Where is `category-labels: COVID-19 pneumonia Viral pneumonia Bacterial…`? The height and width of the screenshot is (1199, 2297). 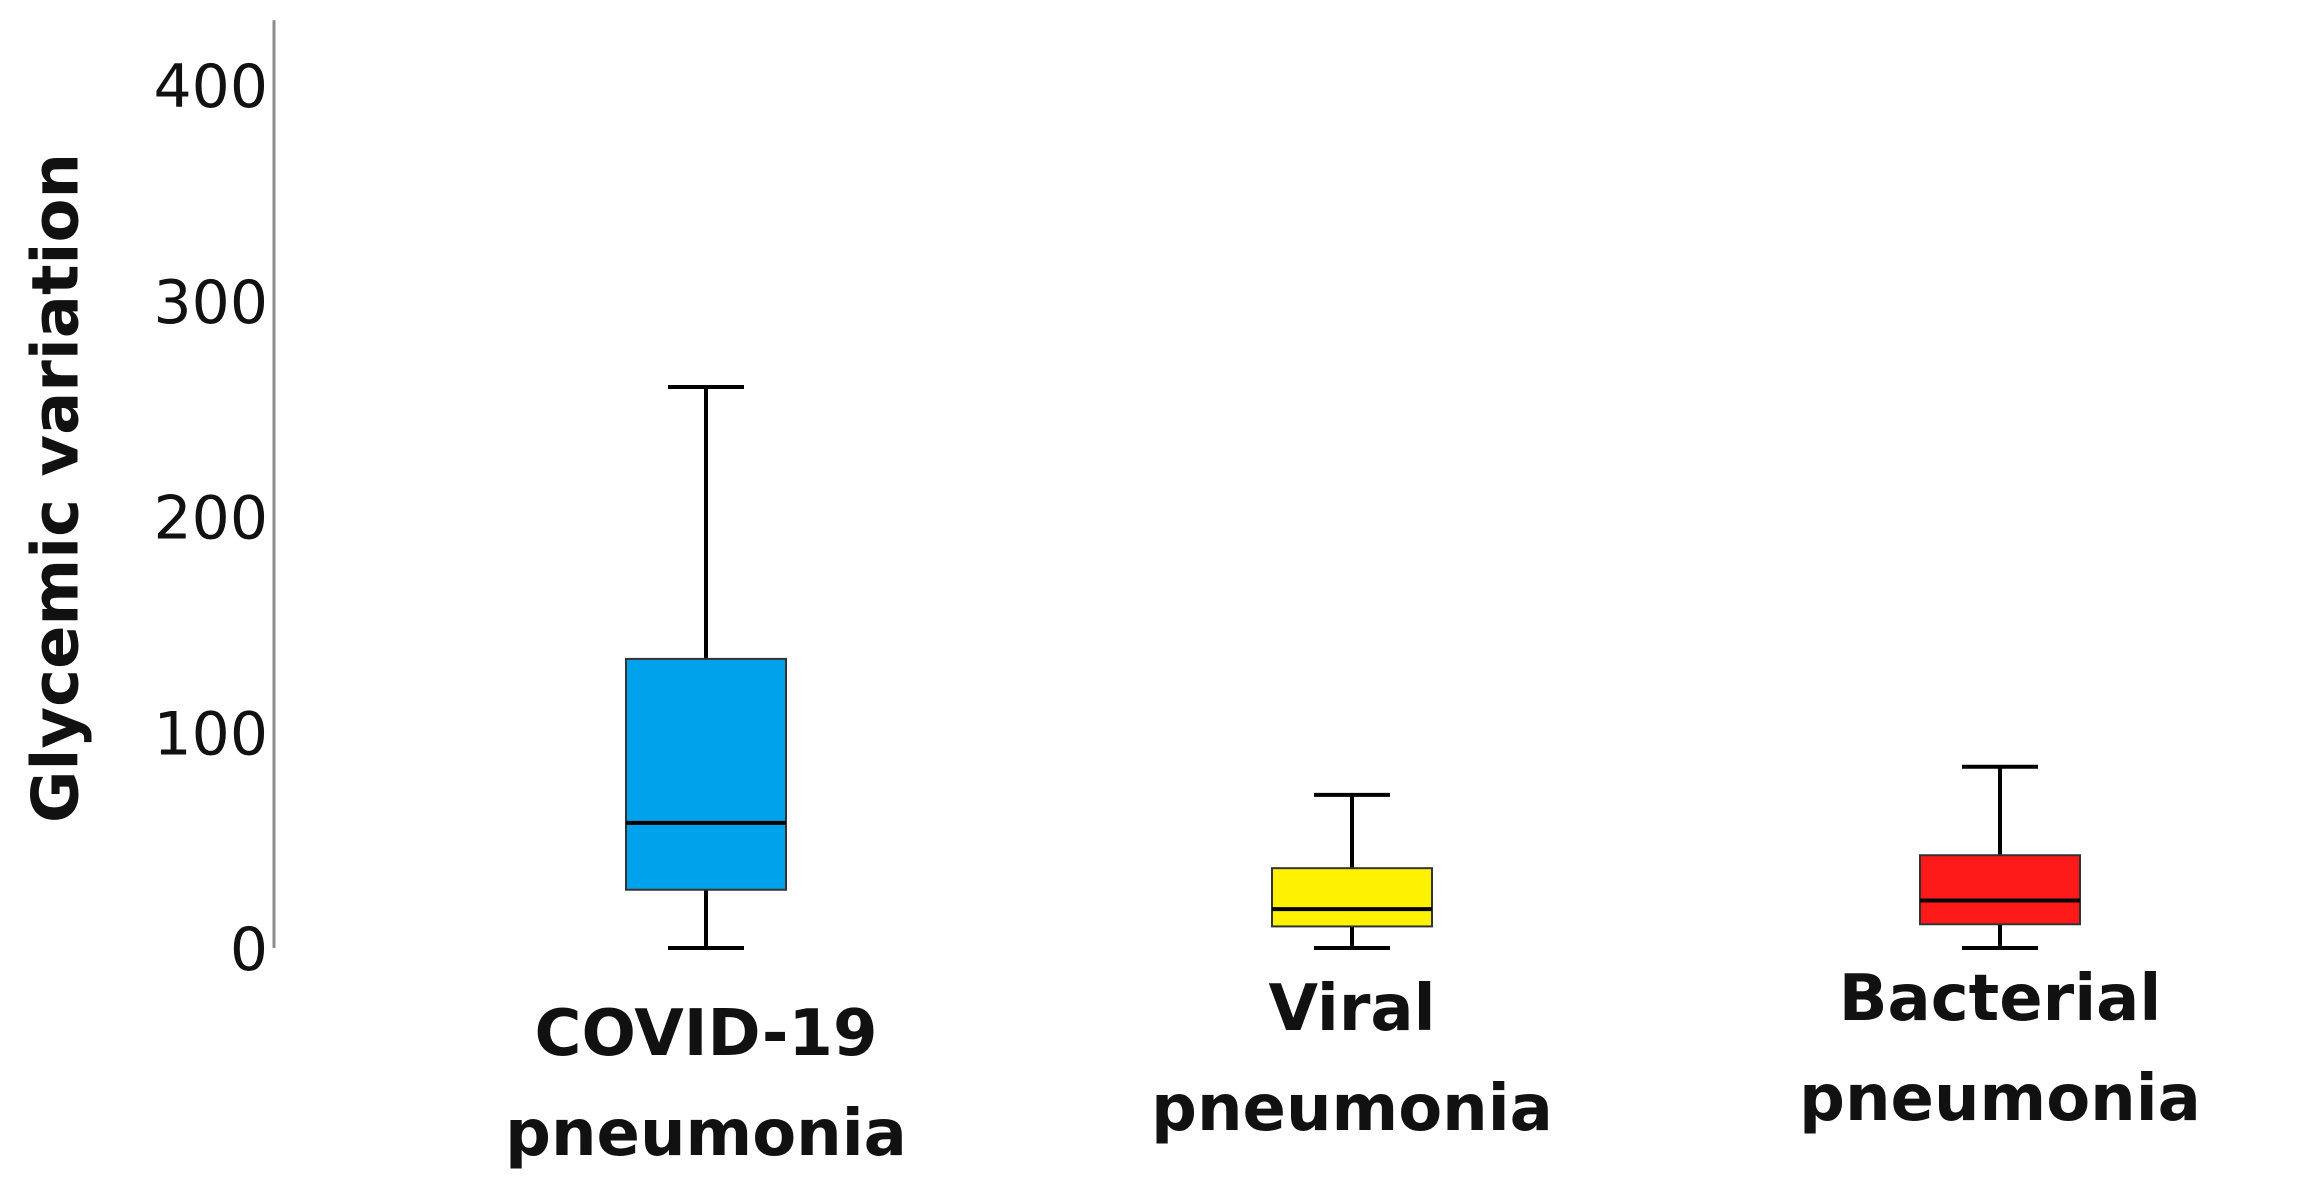 category-labels: COVID-19 pneumonia Viral pneumonia Bacterial… is located at coordinates (1353, 1066).